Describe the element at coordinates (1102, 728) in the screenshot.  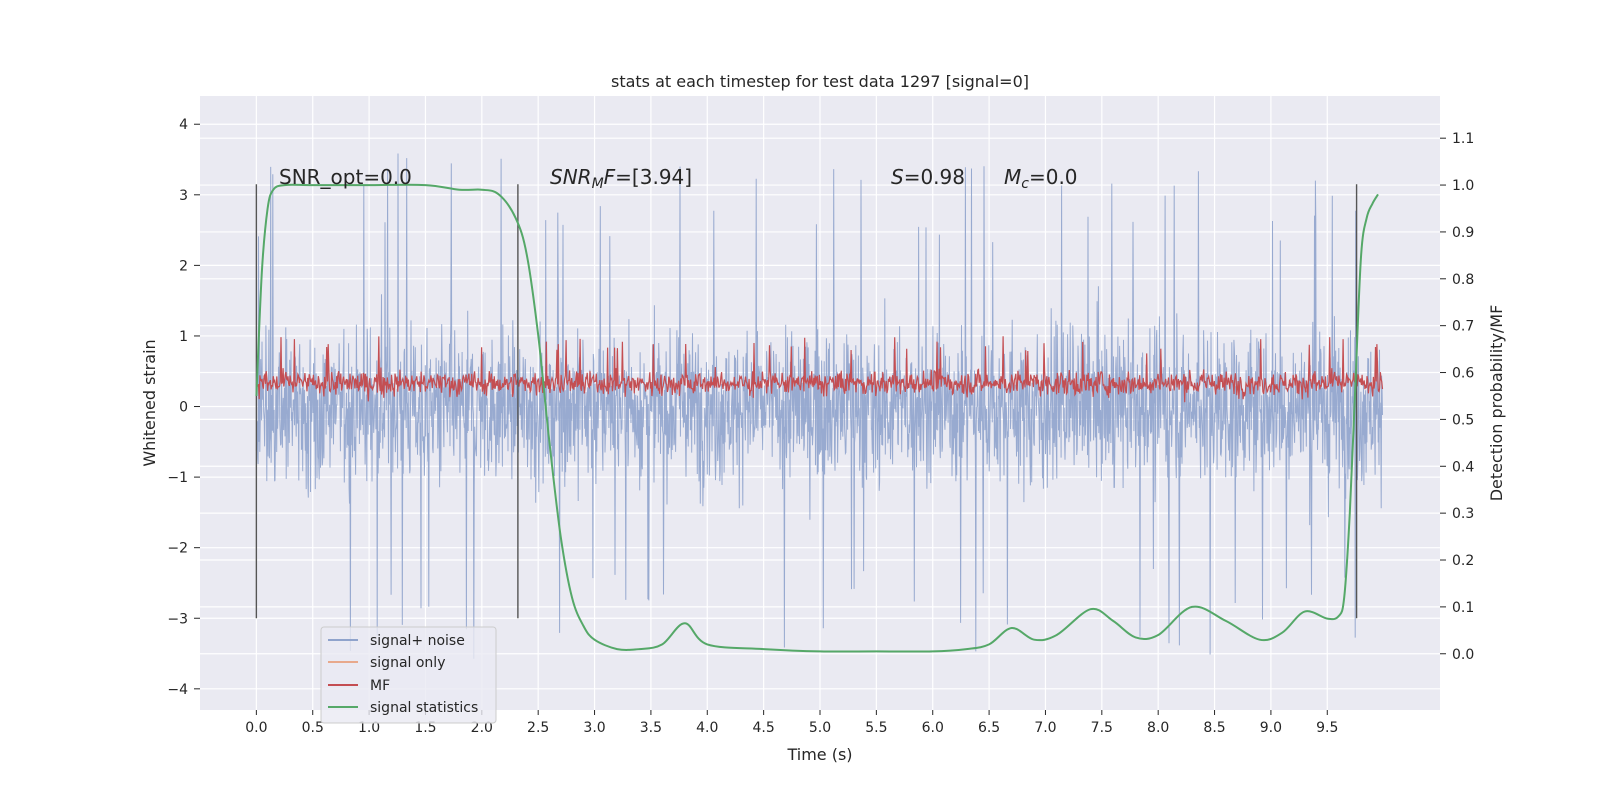
I see `x-tick-label-15: 7.5` at that location.